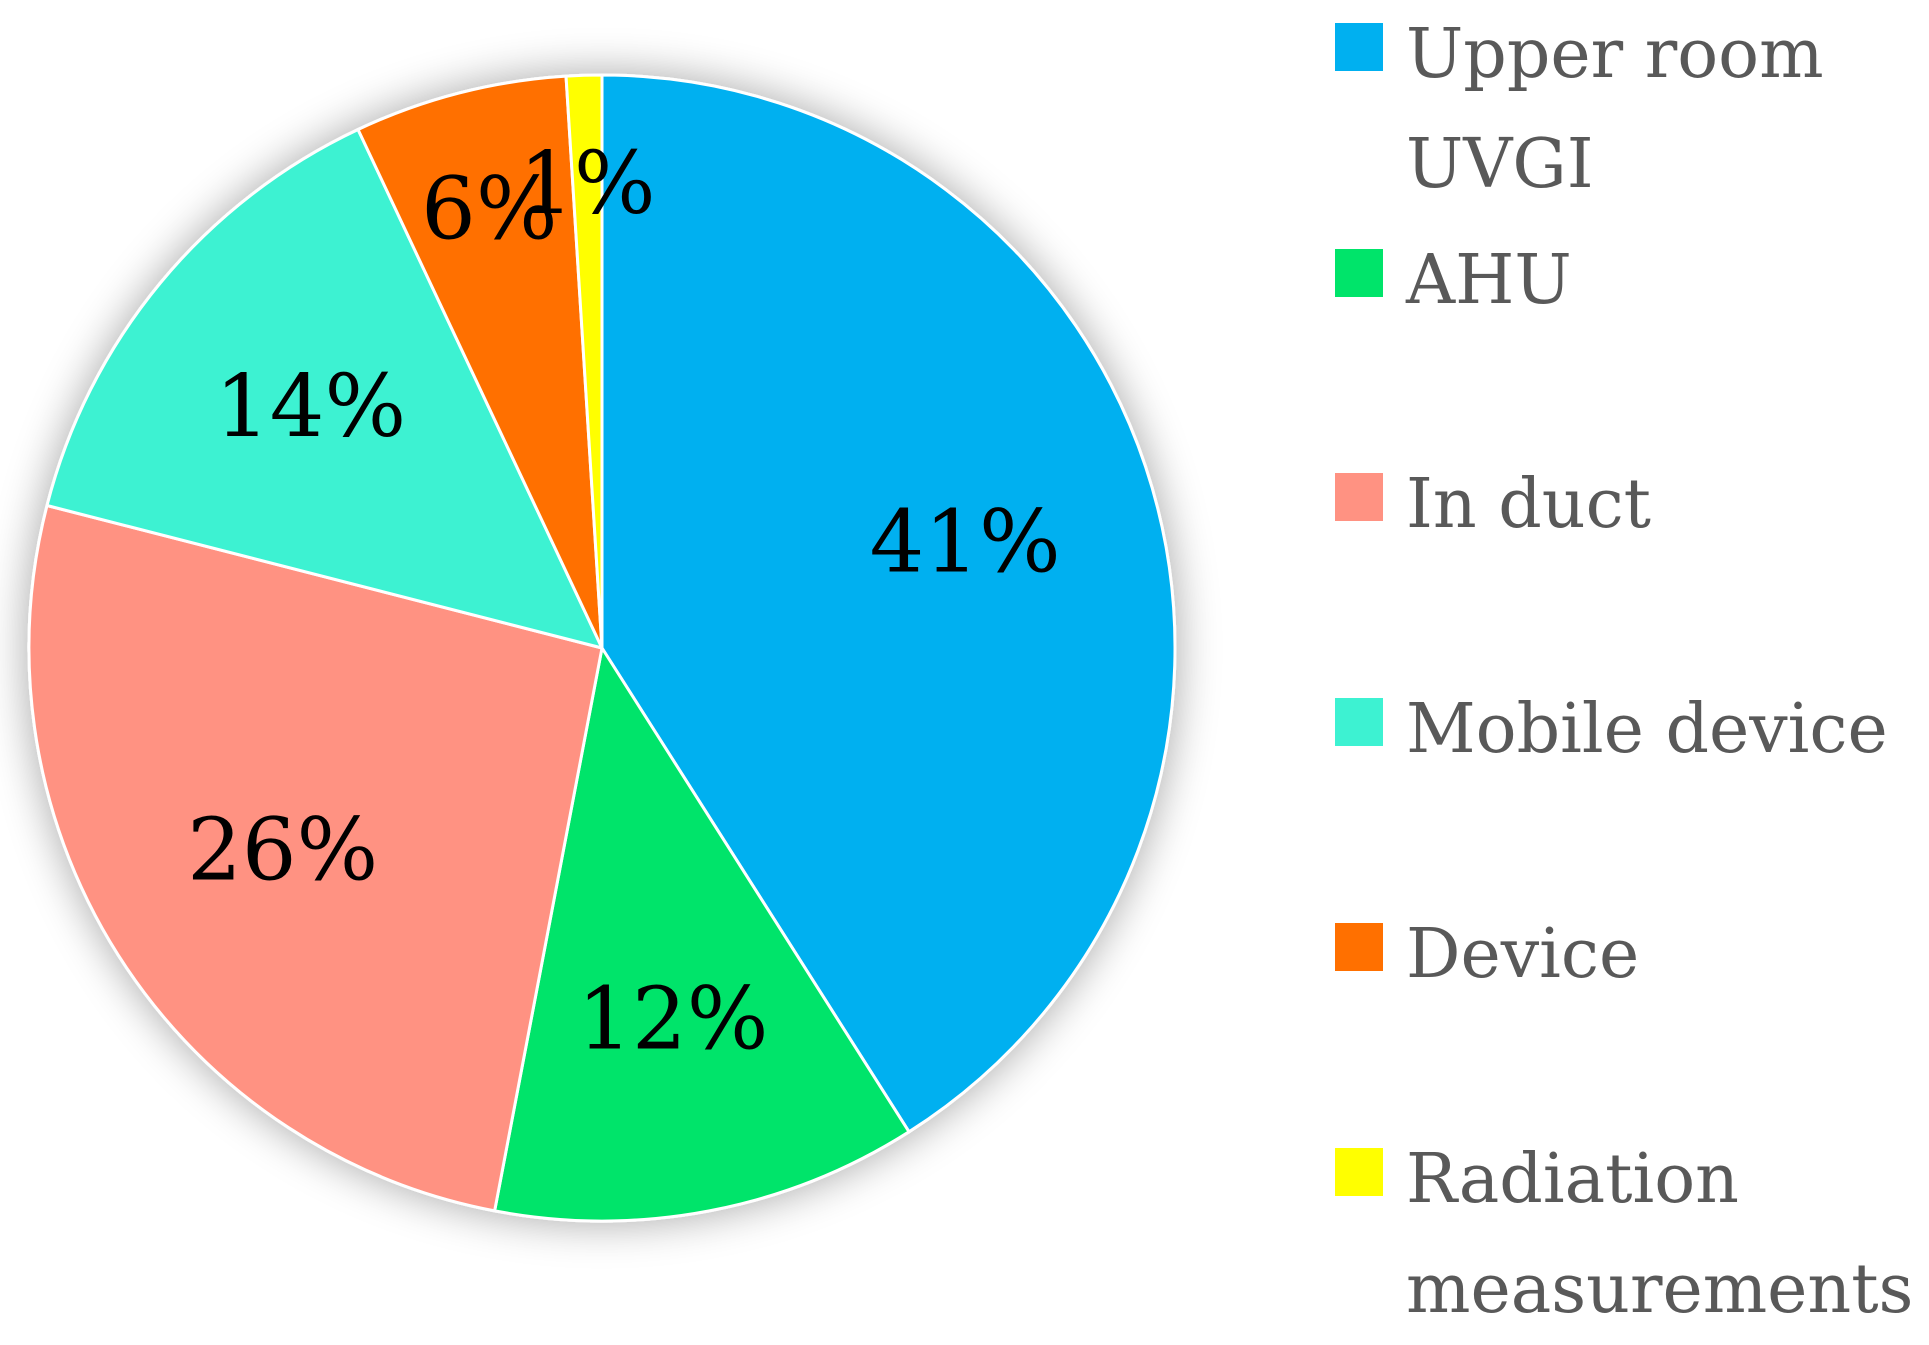  What do you see at coordinates (489, 210) in the screenshot?
I see `pie-slice-label-device: 6%` at bounding box center [489, 210].